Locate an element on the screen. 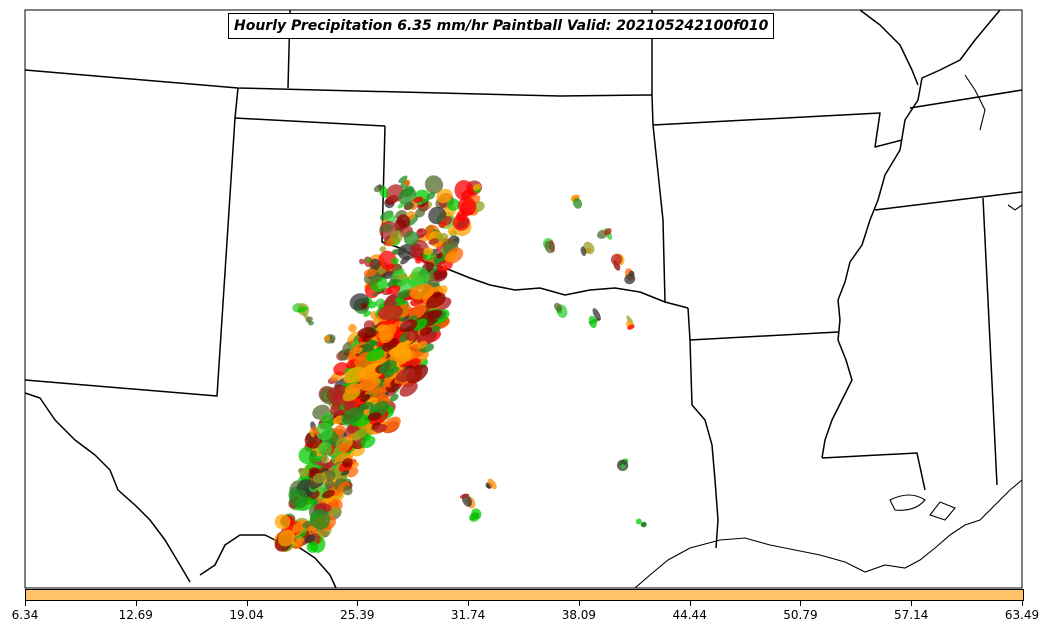 This screenshot has height=633, width=1053. boundary-la-ms is located at coordinates (873, 471).